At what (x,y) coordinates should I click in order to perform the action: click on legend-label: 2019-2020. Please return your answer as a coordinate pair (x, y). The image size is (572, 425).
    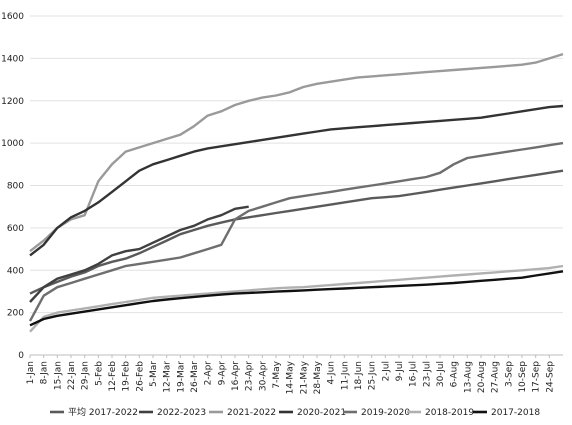
    Looking at the image, I should click on (385, 413).